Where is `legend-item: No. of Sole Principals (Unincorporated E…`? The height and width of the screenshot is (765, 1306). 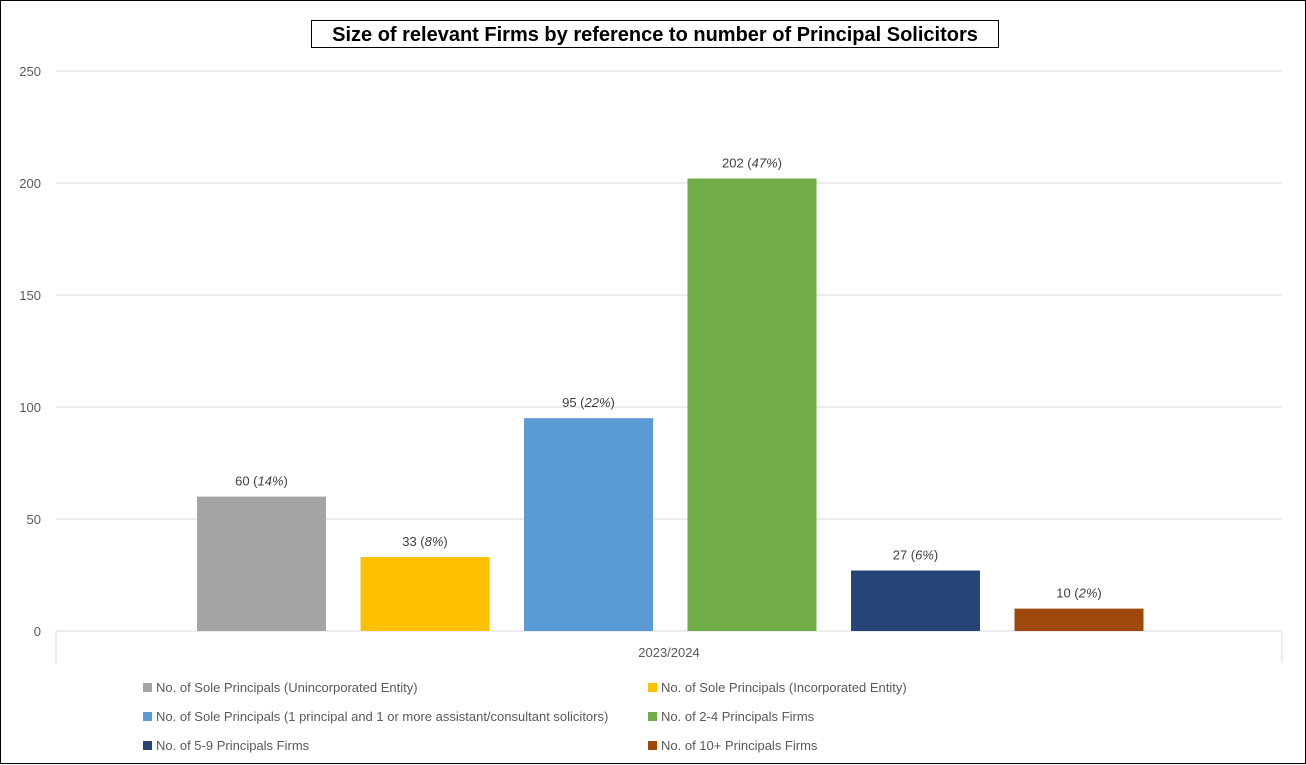
legend-item: No. of Sole Principals (Unincorporated E… is located at coordinates (280, 687).